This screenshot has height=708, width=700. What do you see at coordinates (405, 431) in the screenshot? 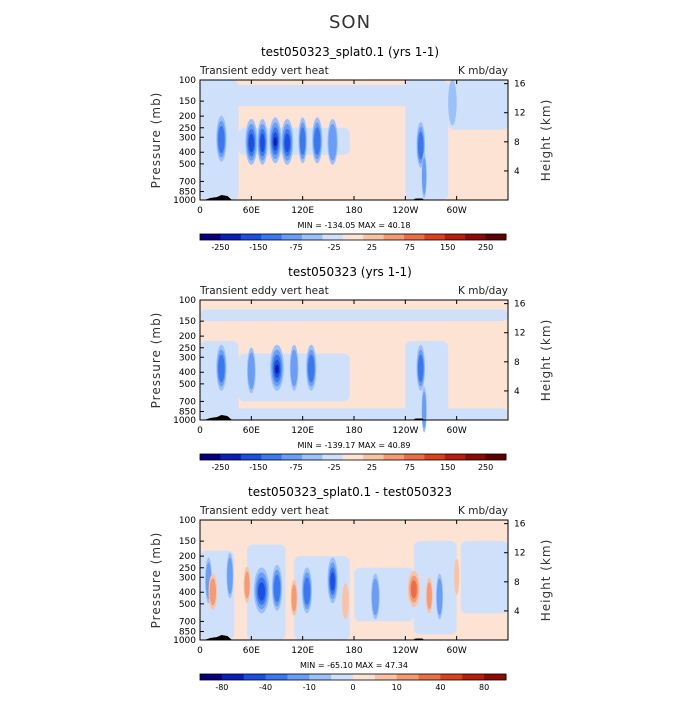
I see `x-tick-label: 120W` at bounding box center [405, 431].